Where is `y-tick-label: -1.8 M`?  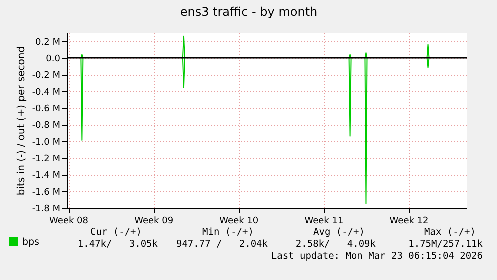 y-tick-label: -1.8 M is located at coordinates (46, 209).